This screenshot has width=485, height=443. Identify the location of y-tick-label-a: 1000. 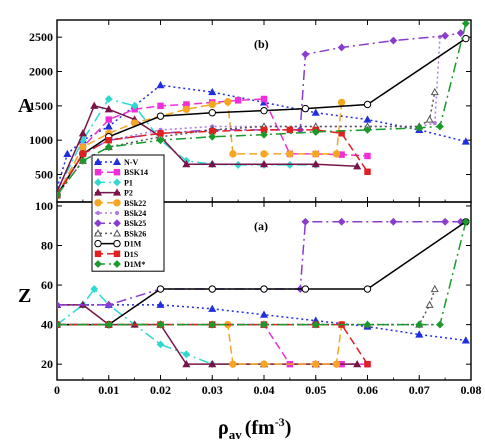
(41, 140).